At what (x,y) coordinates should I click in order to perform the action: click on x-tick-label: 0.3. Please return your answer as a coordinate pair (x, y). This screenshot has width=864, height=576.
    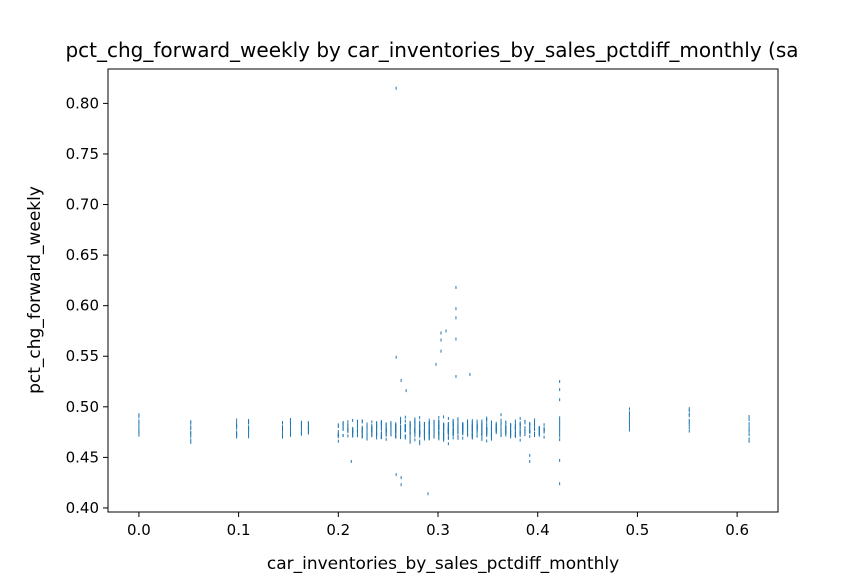
    Looking at the image, I should click on (438, 530).